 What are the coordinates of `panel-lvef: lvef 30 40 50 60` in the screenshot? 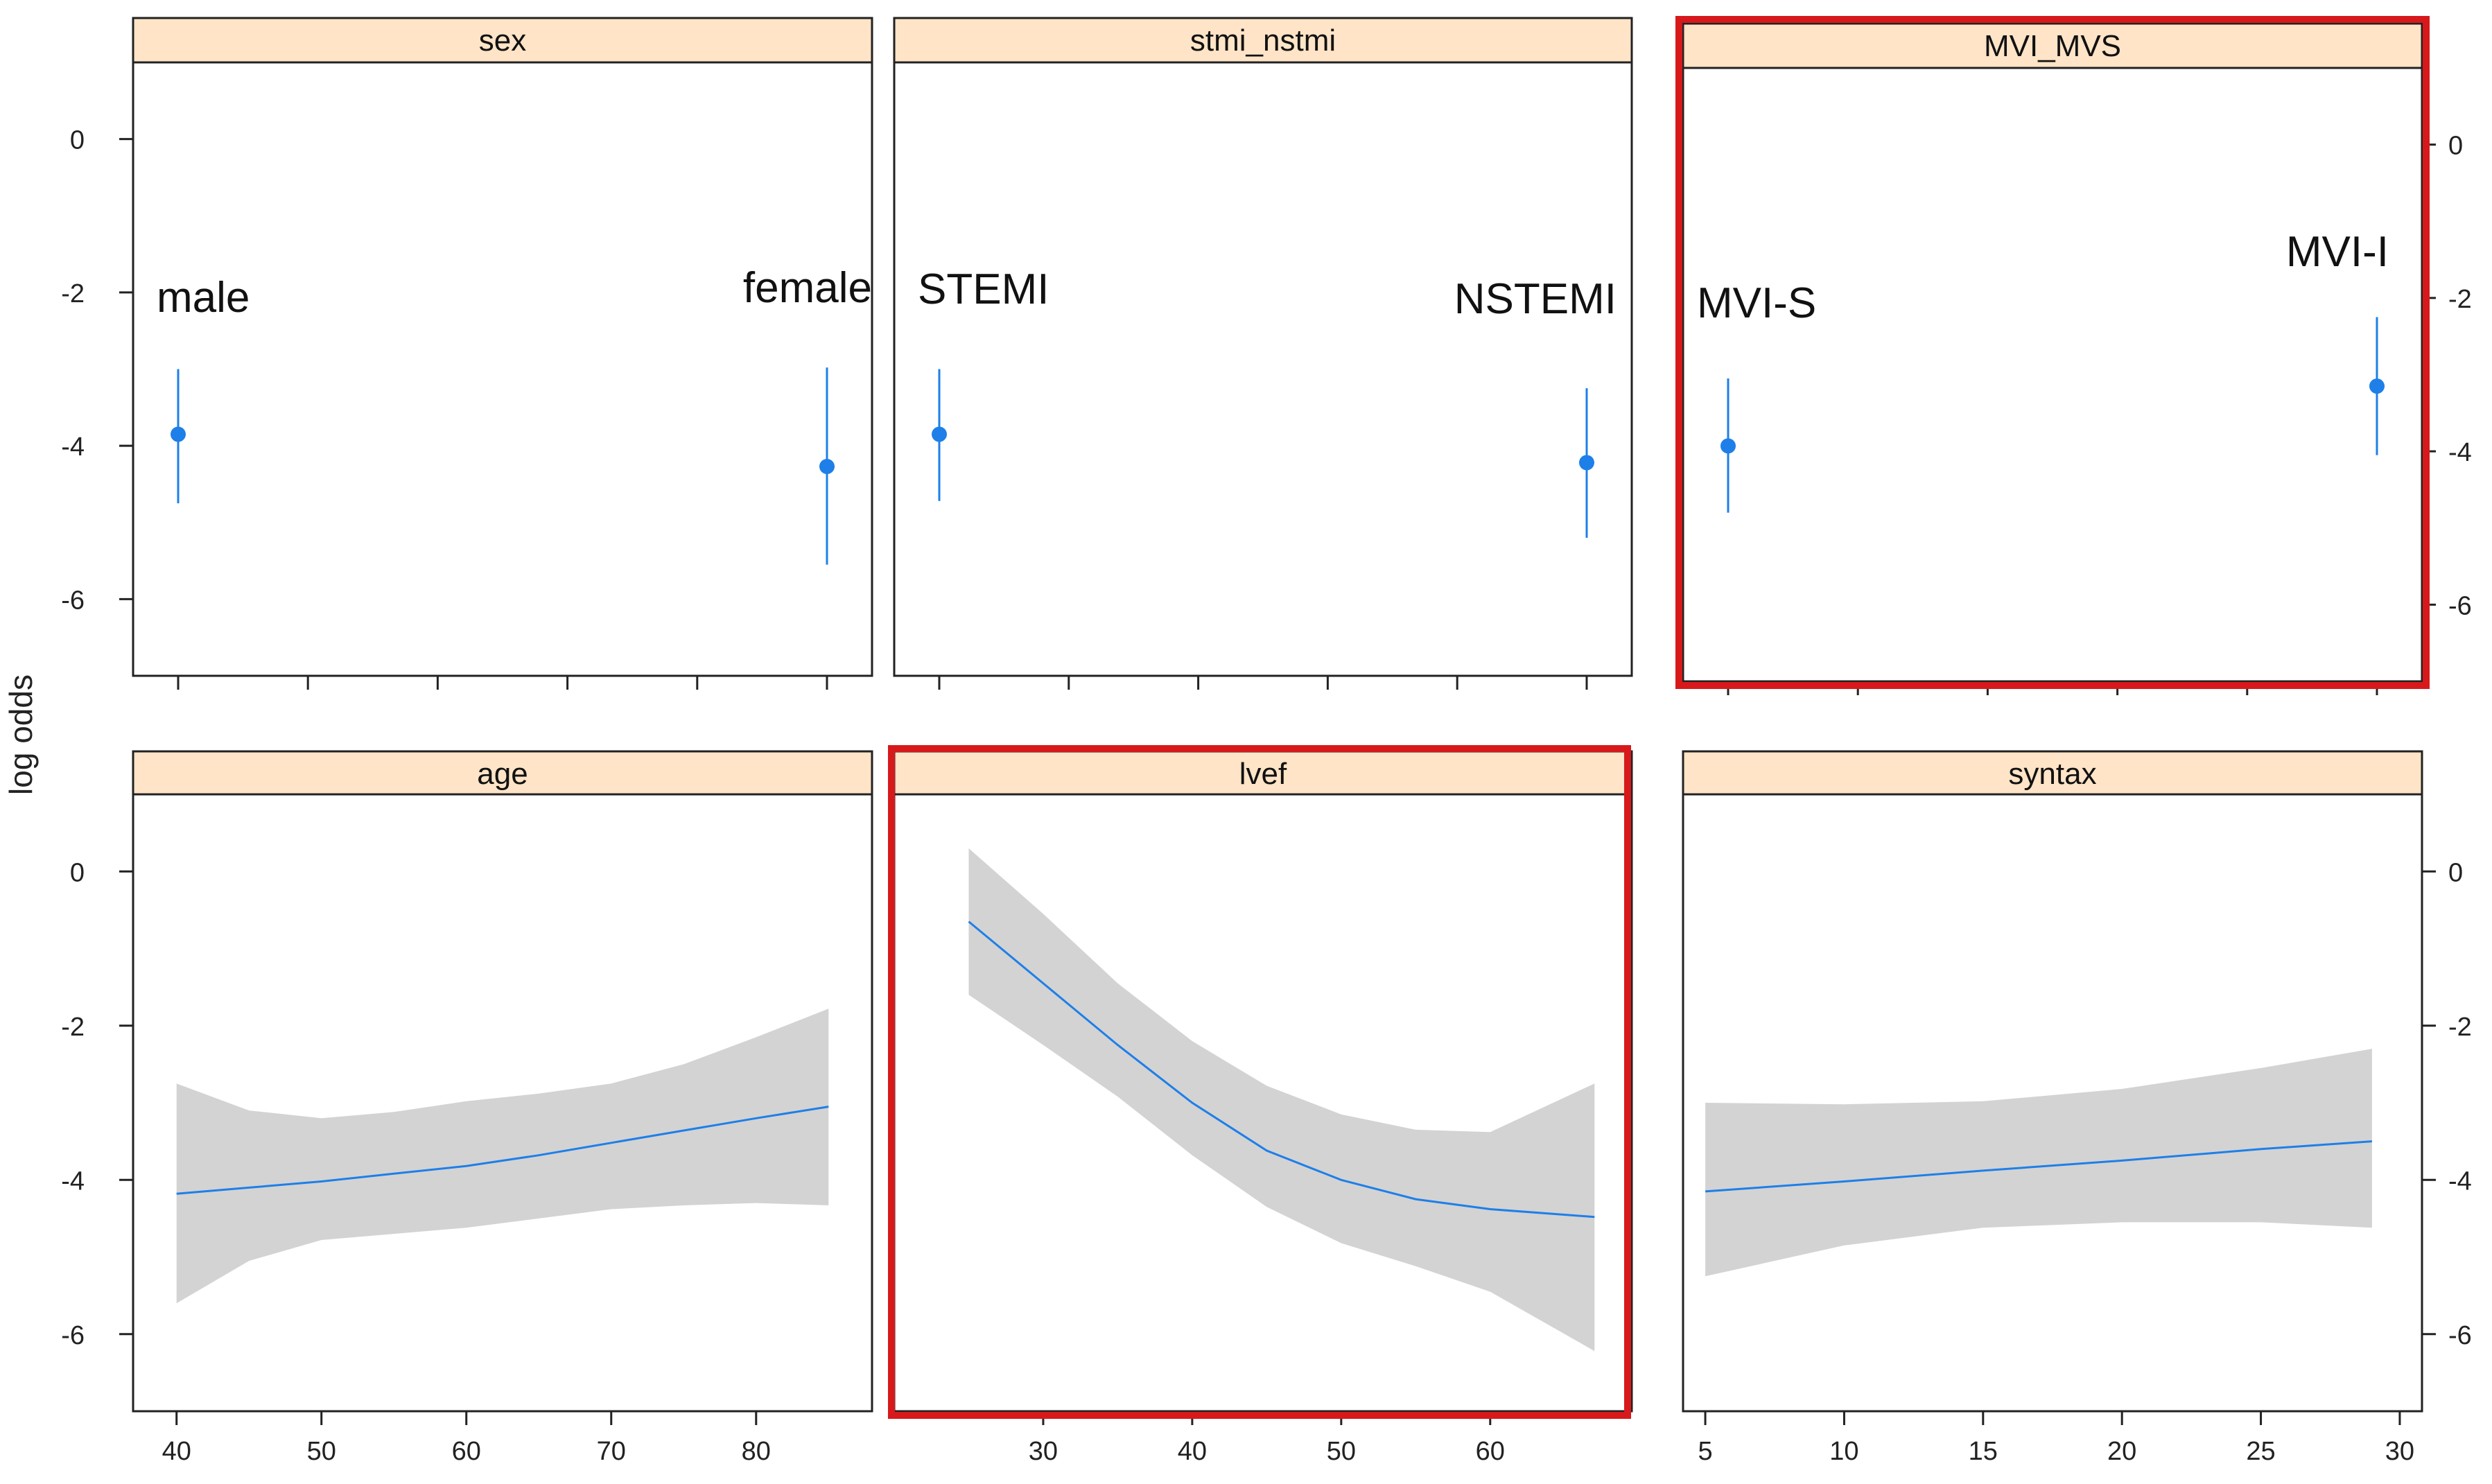 It's located at (1260, 1105).